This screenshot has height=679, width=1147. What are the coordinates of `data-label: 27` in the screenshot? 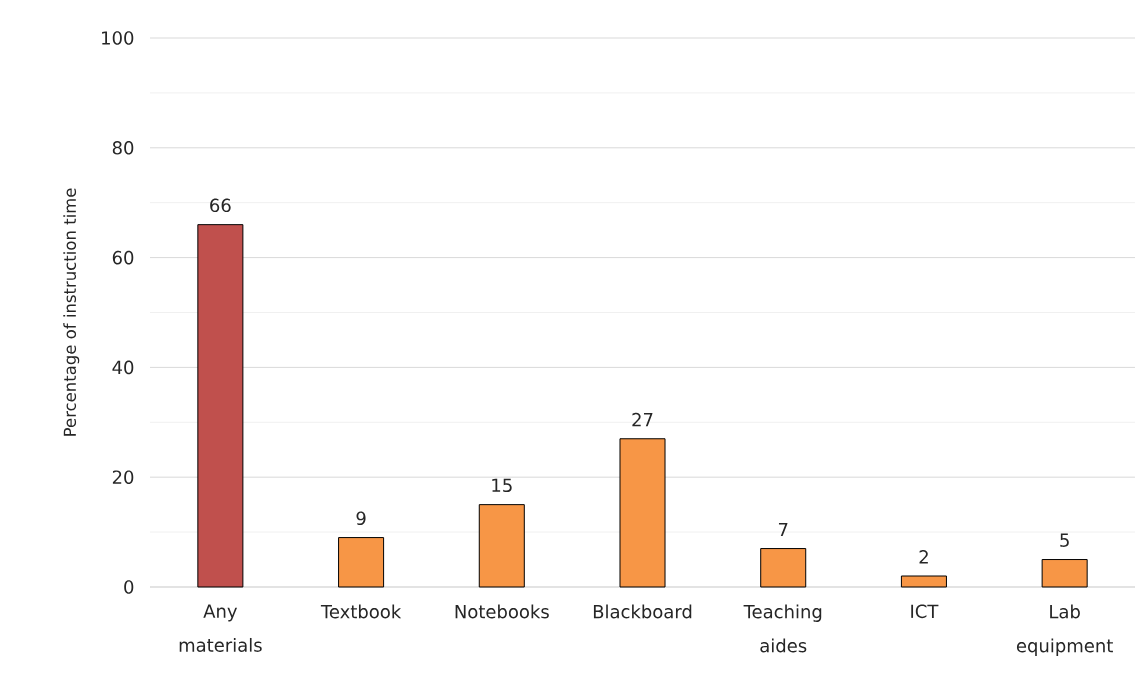 It's located at (642, 419).